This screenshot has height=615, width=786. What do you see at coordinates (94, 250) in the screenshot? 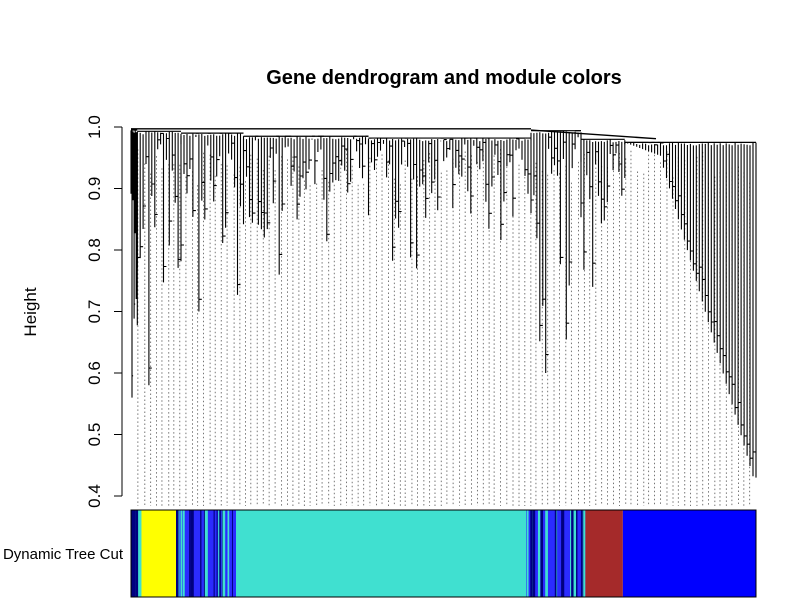
I see `y-tick-label: 0.8` at bounding box center [94, 250].